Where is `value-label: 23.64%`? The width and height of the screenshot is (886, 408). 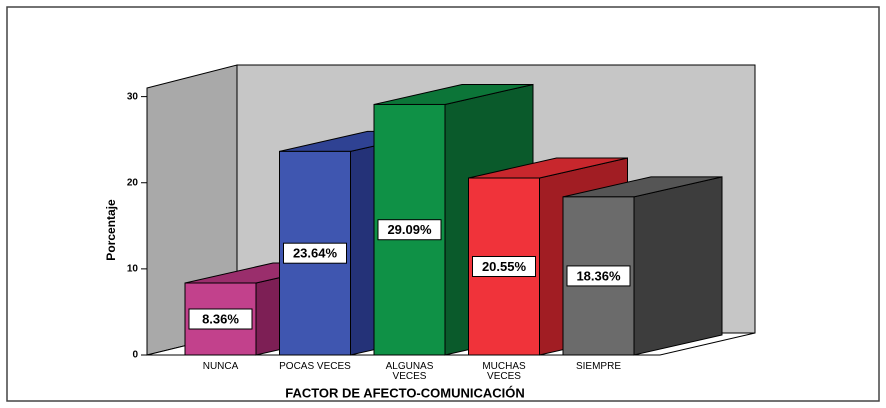 value-label: 23.64% is located at coordinates (315, 253).